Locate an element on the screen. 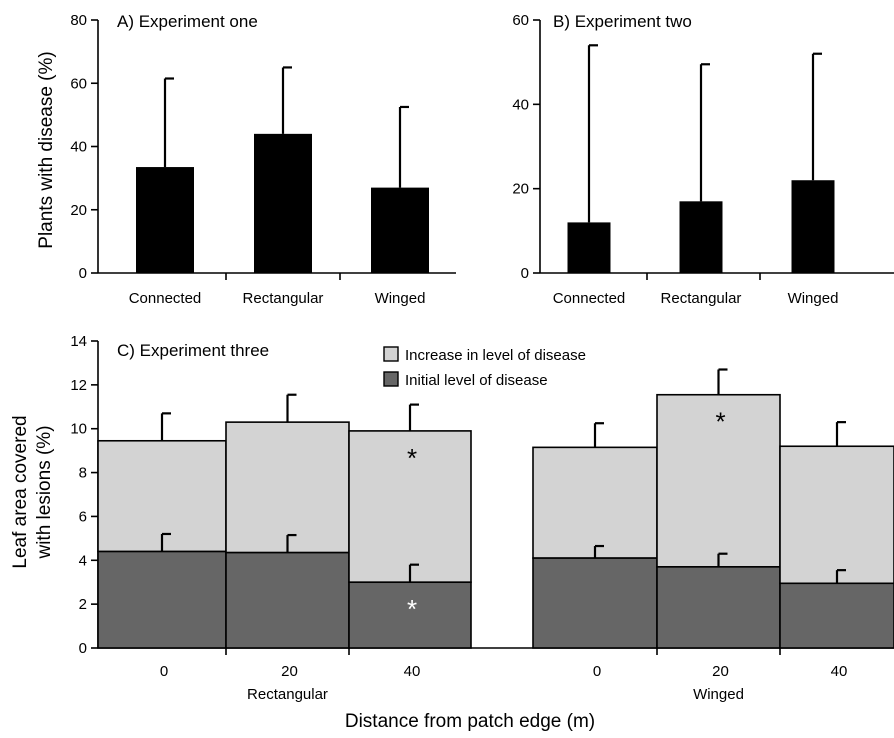  panel-c-category-labels: 0 20 40 0 20 40 is located at coordinates (504, 671).